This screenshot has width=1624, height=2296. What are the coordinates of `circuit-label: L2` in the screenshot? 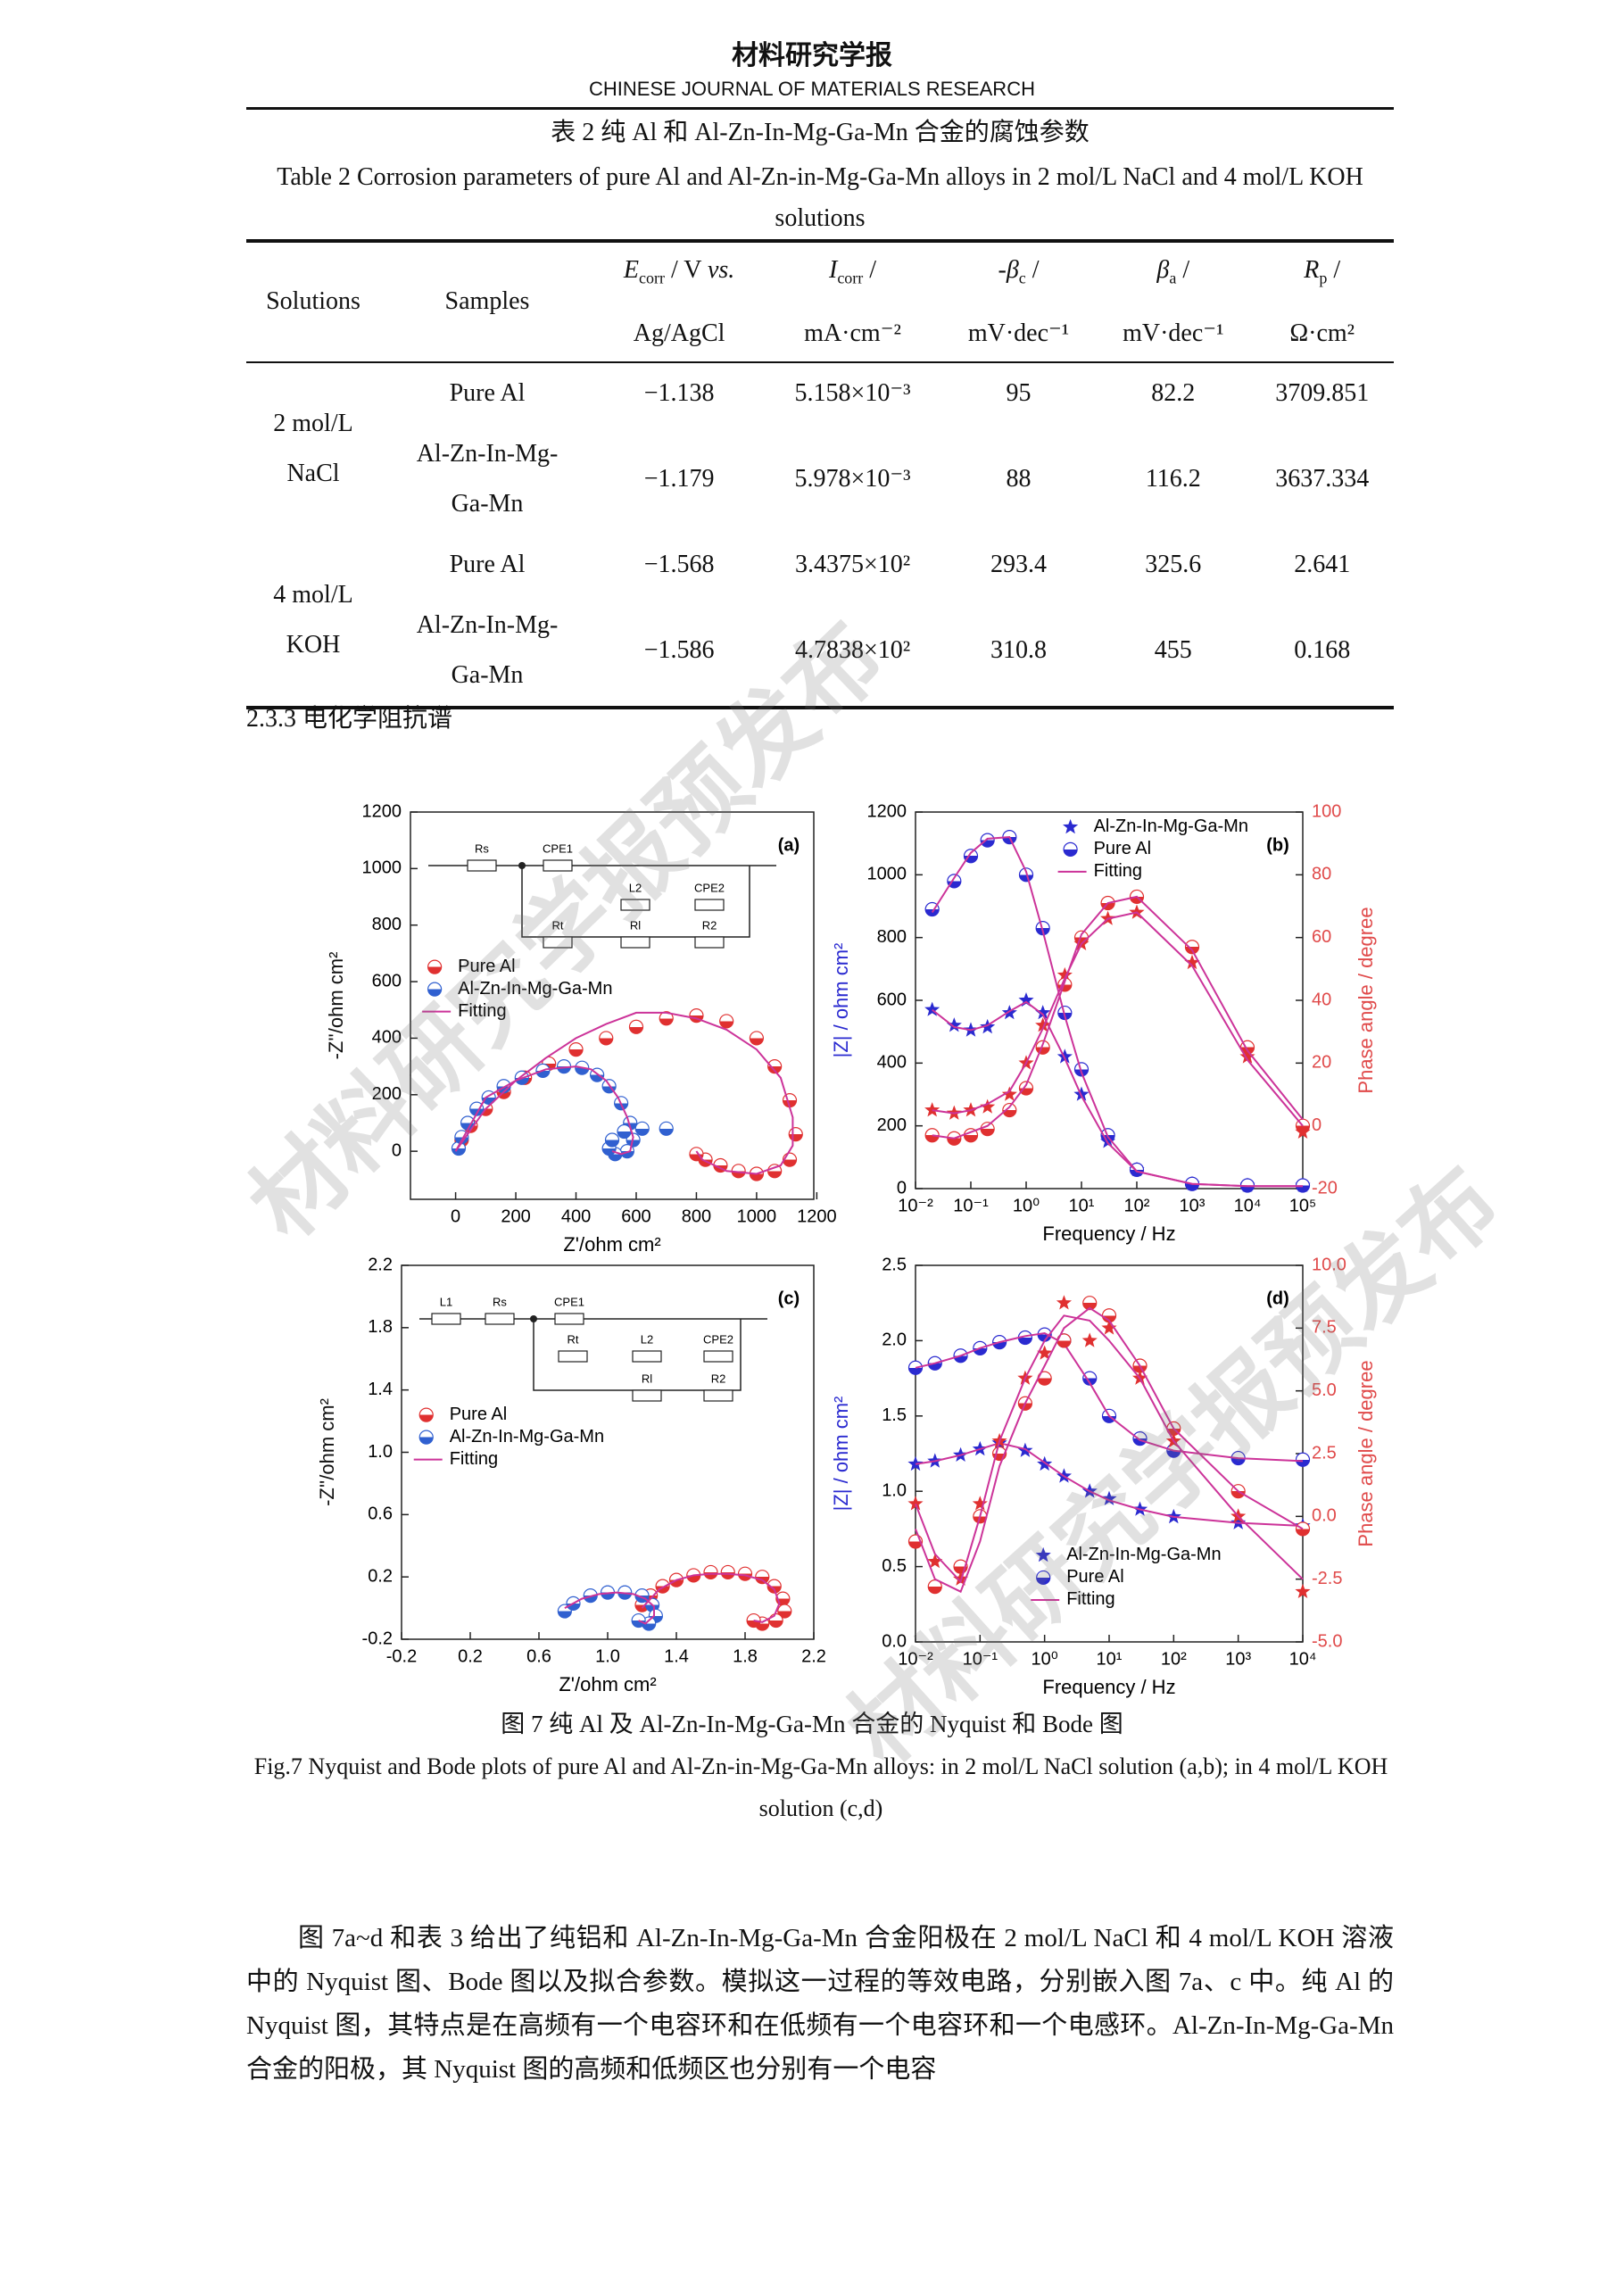 It's located at (647, 1339).